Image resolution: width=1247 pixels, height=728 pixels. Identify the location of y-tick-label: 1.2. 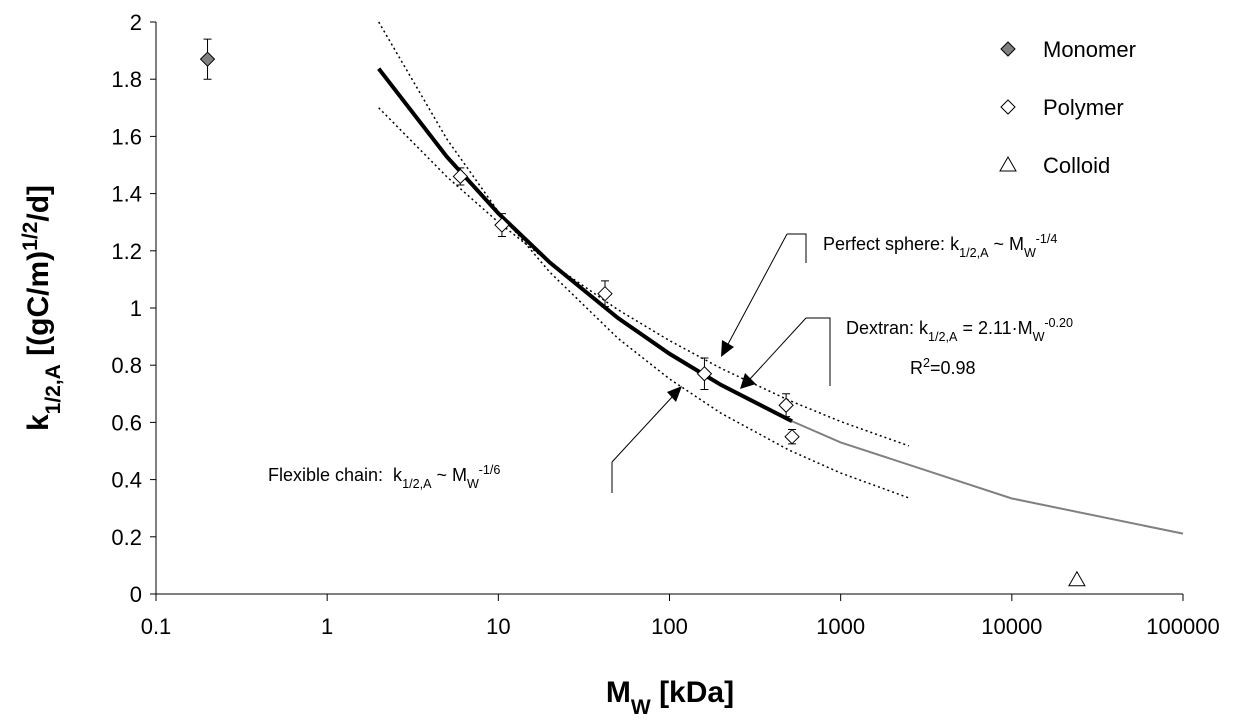
(126, 251).